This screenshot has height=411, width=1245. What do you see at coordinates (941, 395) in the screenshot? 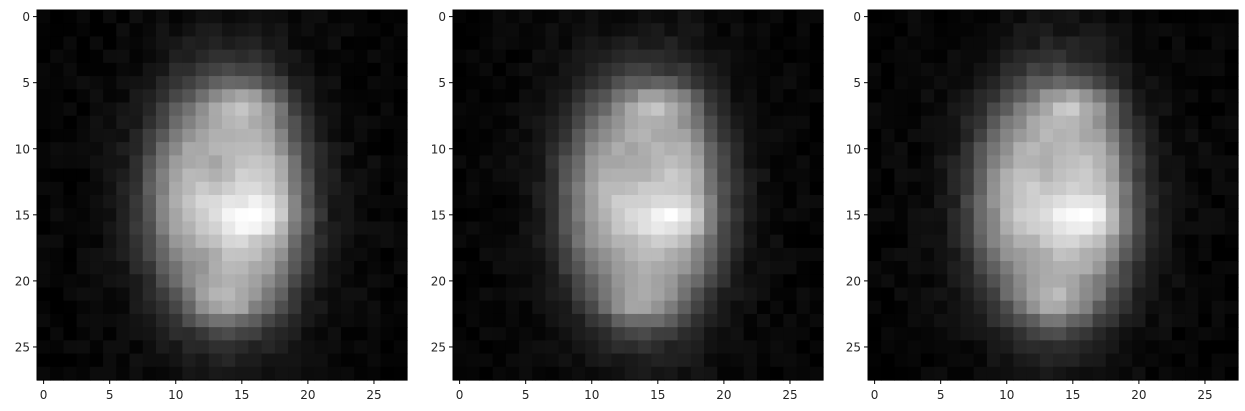
I see `x-tick-label: 5` at bounding box center [941, 395].